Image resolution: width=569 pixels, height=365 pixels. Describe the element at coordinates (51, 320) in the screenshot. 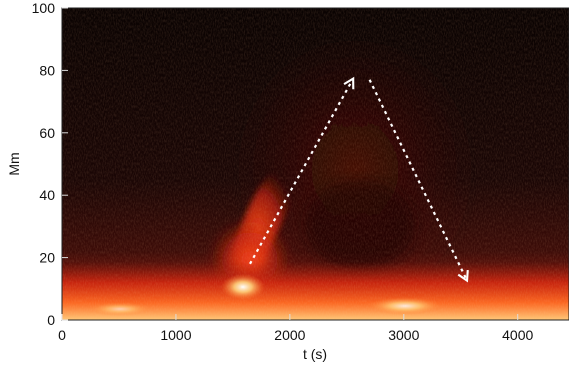

I see `y-tick-label: 0` at that location.